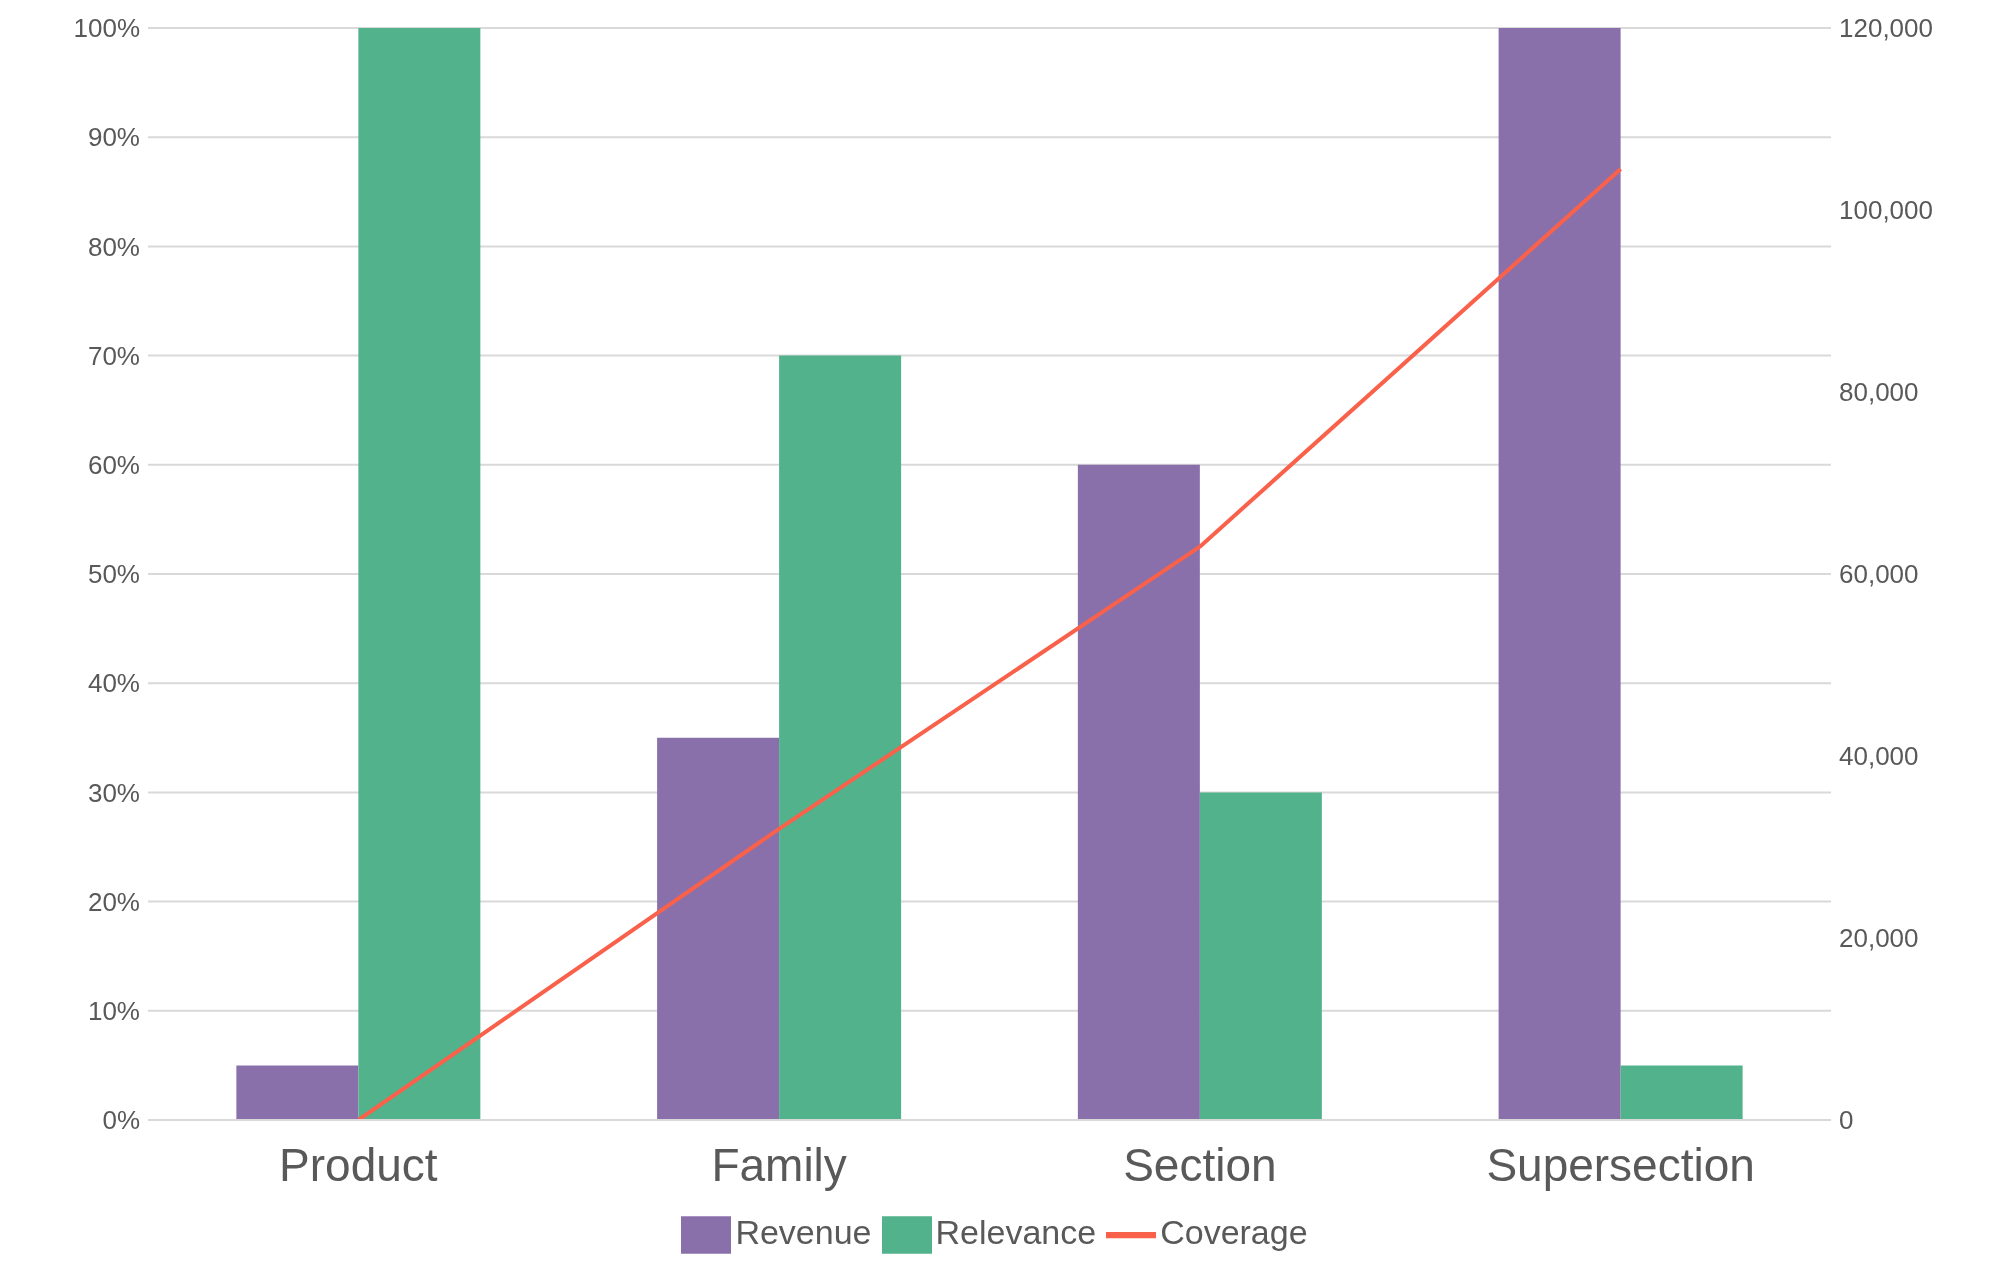 The image size is (1999, 1280). I want to click on y2-tick-label: 60,000, so click(1879, 574).